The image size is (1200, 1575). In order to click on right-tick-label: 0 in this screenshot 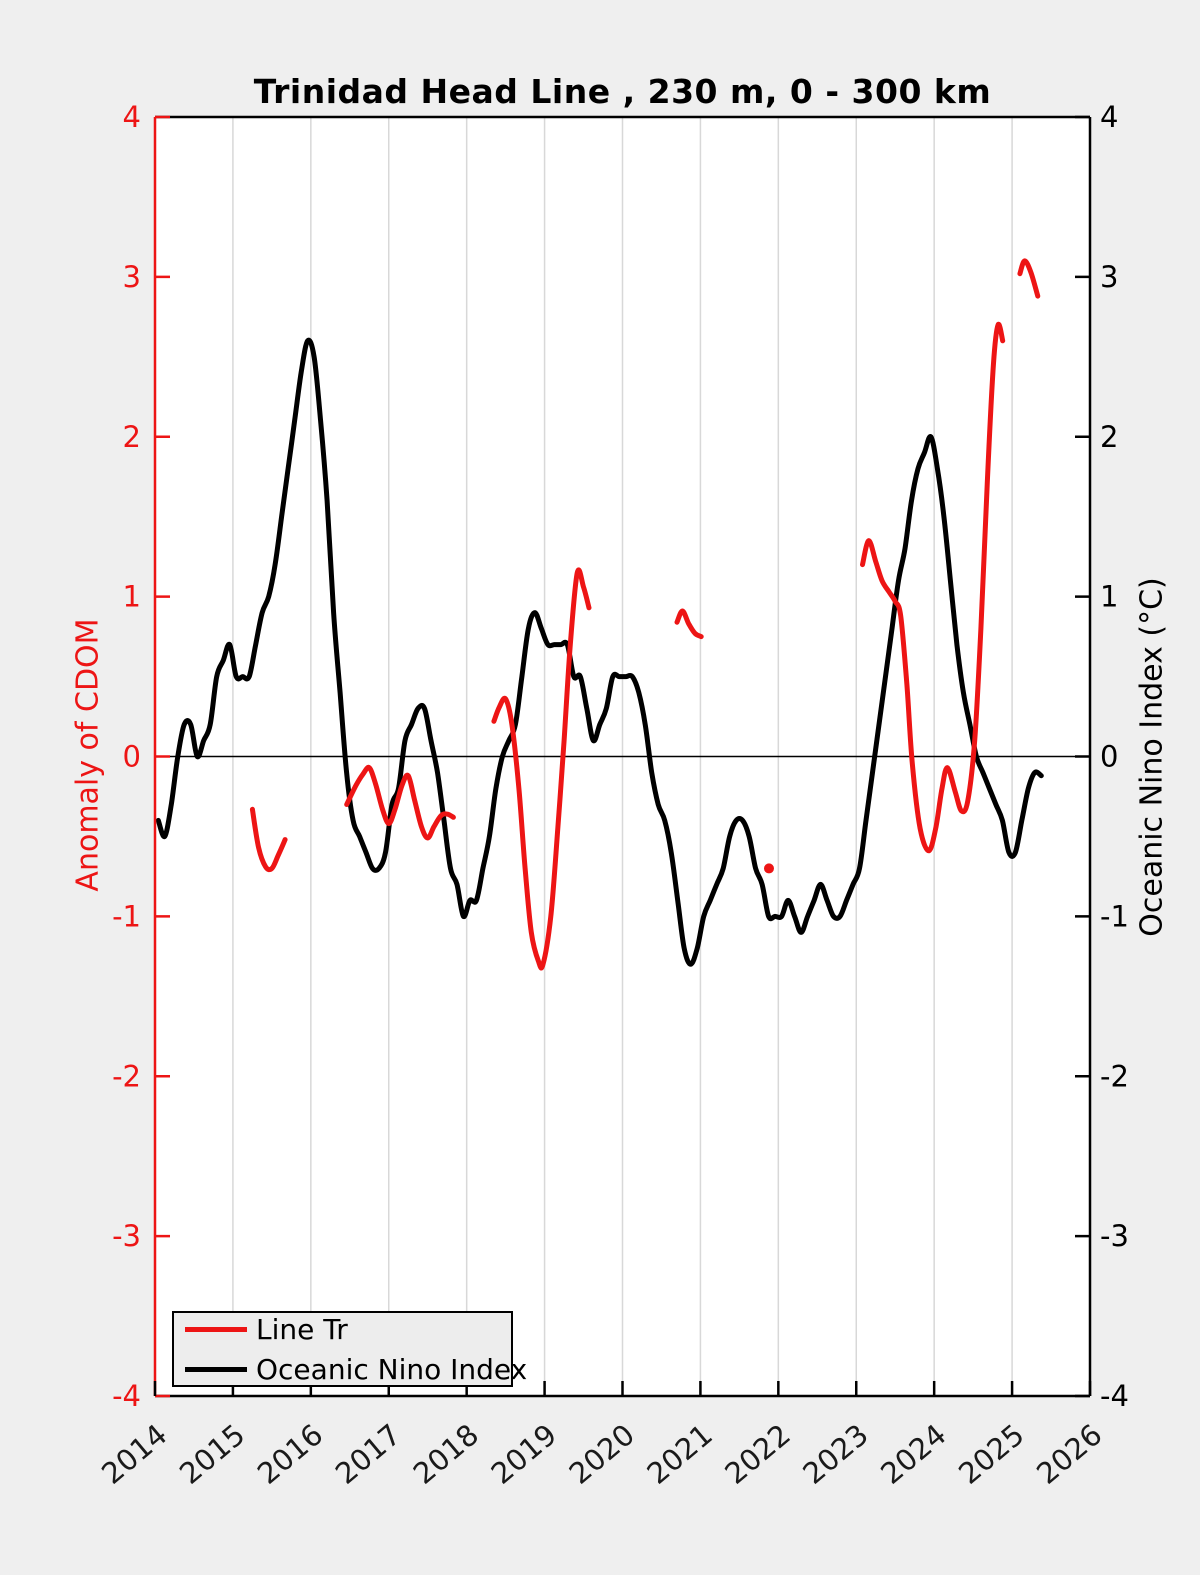, I will do `click(1109, 757)`.